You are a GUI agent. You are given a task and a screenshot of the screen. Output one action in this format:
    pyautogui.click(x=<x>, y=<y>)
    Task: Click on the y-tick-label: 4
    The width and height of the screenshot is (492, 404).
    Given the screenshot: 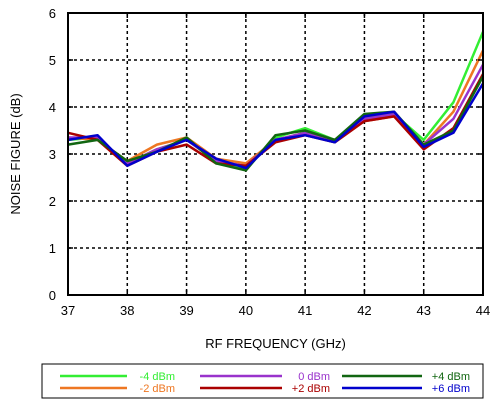 What is the action you would take?
    pyautogui.click(x=52, y=107)
    